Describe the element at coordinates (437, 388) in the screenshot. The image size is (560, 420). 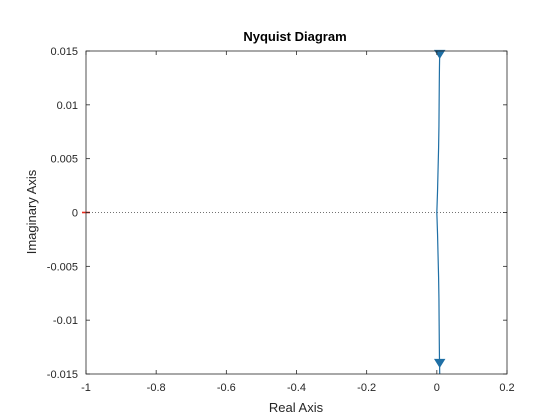
I see `x-tick-label: 0` at that location.